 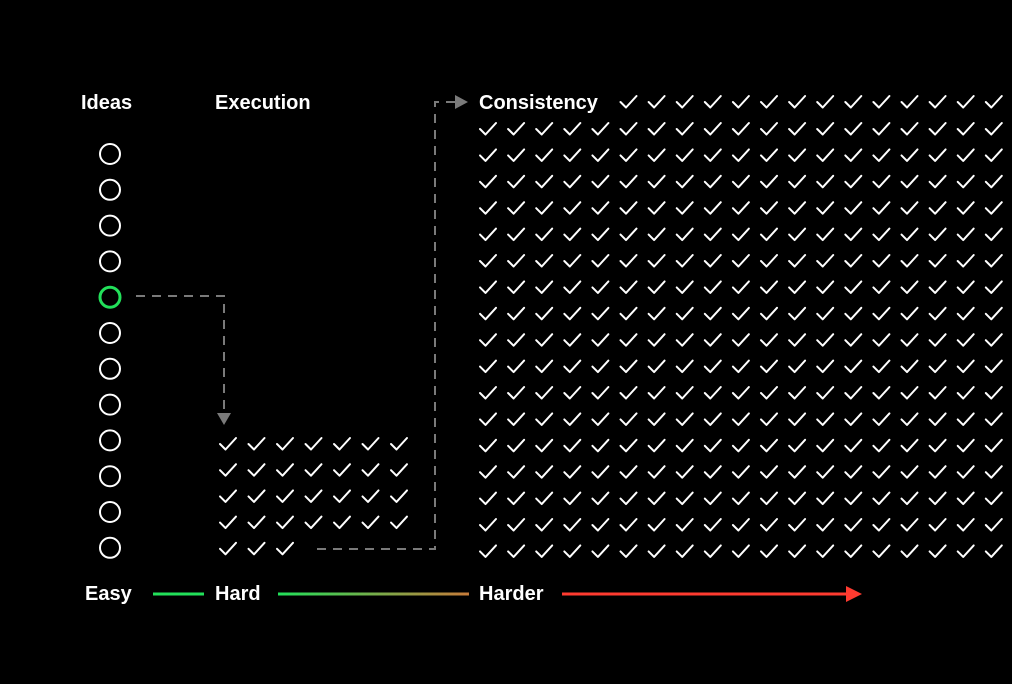 What do you see at coordinates (224, 419) in the screenshot?
I see `idea-to-execution-arrowhead` at bounding box center [224, 419].